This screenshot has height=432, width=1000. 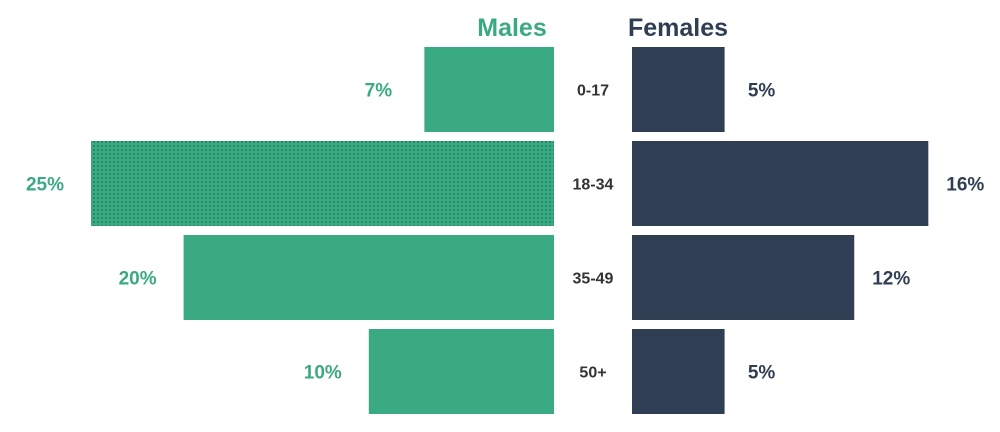 I want to click on category-label-18-34: 18-34, so click(x=593, y=185).